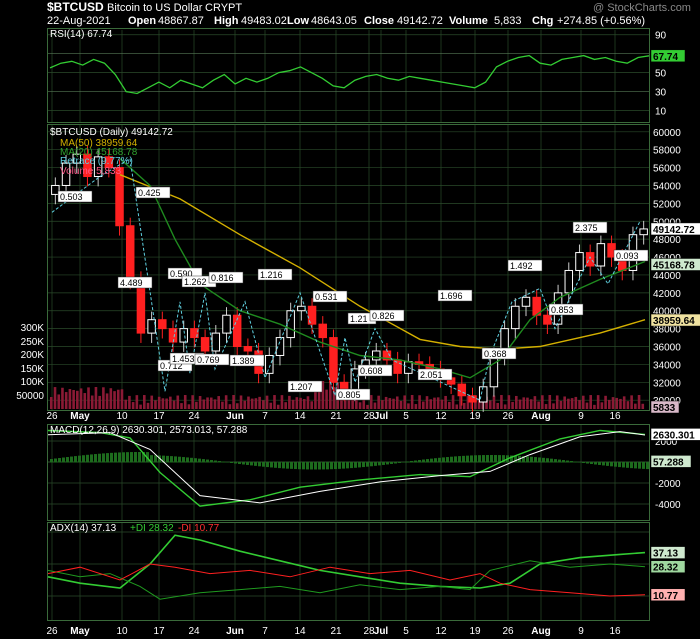  Describe the element at coordinates (667, 330) in the screenshot. I see `price-tick-label: 38000` at that location.